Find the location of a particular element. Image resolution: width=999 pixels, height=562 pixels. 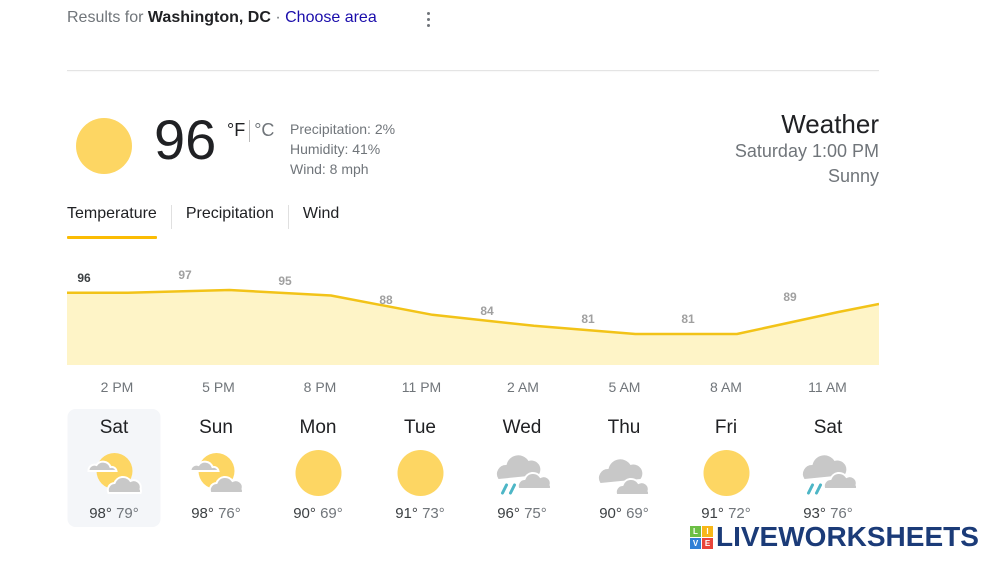

time-label: 2 PM is located at coordinates (117, 387).